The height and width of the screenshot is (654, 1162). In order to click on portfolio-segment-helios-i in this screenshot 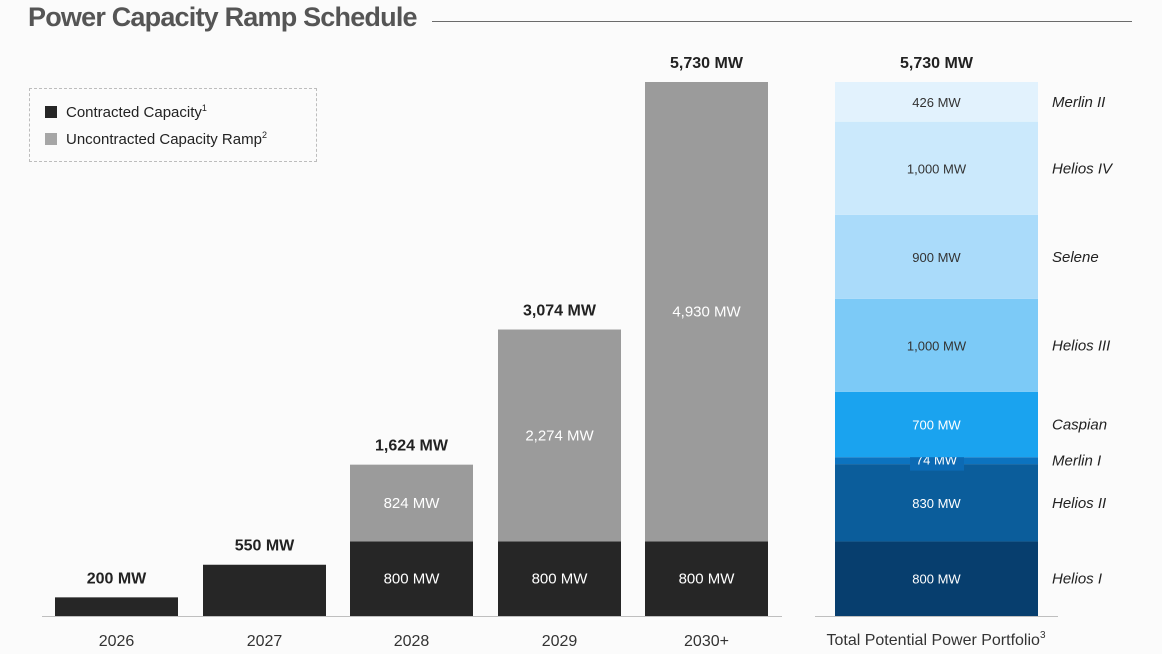, I will do `click(936, 578)`.